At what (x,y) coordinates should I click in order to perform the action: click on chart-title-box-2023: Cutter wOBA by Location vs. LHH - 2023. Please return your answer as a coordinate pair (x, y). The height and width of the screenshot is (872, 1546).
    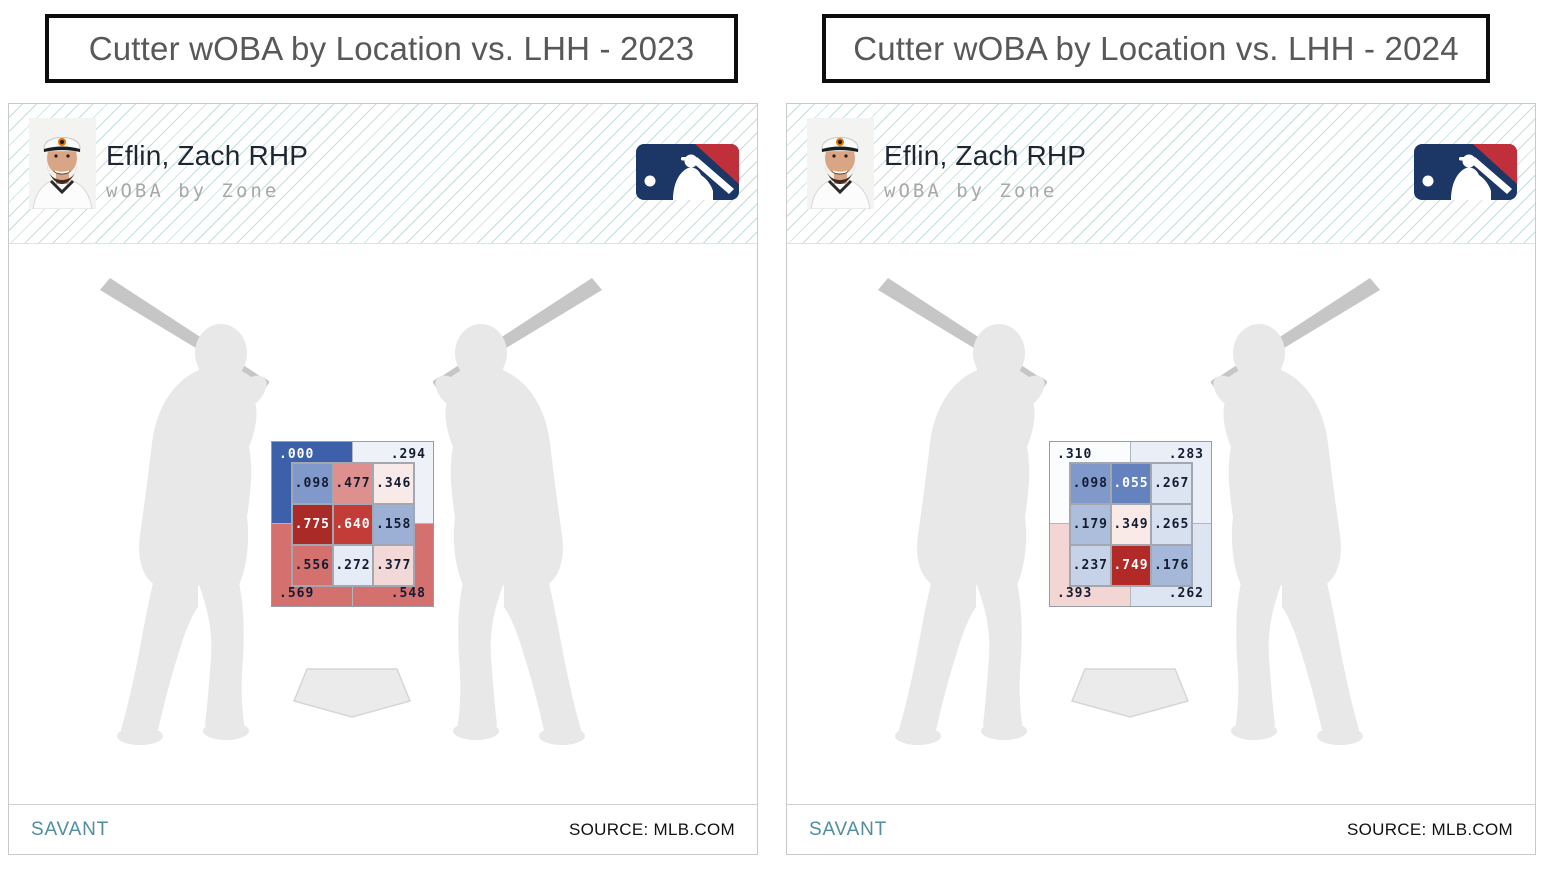
    Looking at the image, I should click on (391, 48).